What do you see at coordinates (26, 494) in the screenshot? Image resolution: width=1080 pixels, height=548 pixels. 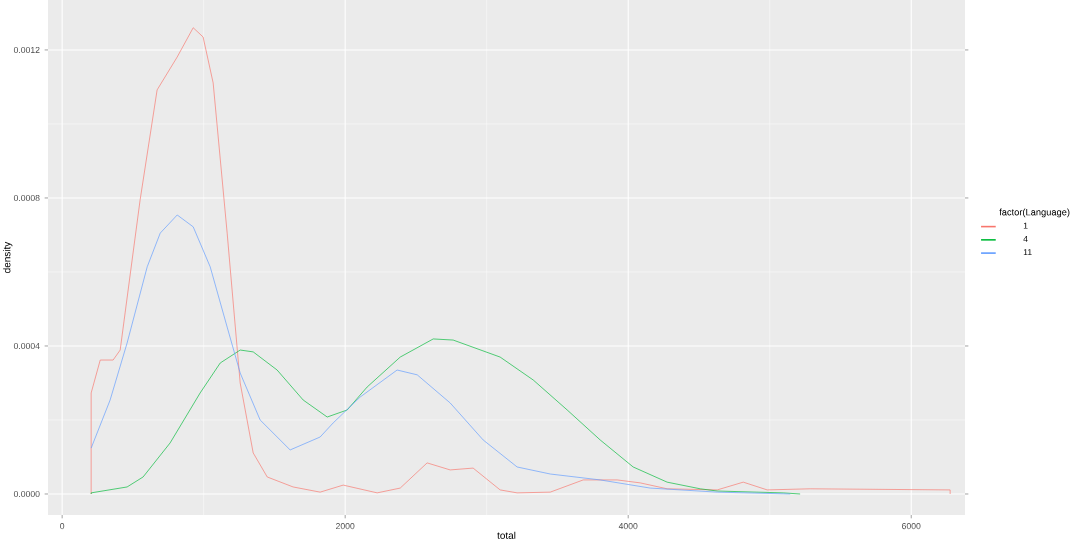 I see `y-tick-label: 0.0000` at bounding box center [26, 494].